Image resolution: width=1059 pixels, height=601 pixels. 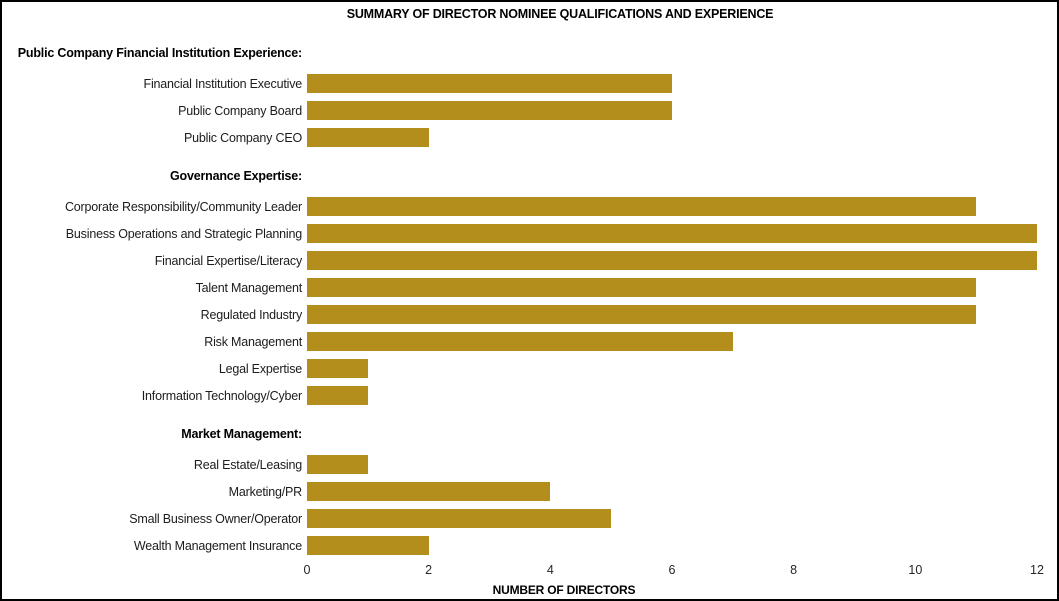 I want to click on category-row: Information Technology/Cyber, so click(x=529, y=395).